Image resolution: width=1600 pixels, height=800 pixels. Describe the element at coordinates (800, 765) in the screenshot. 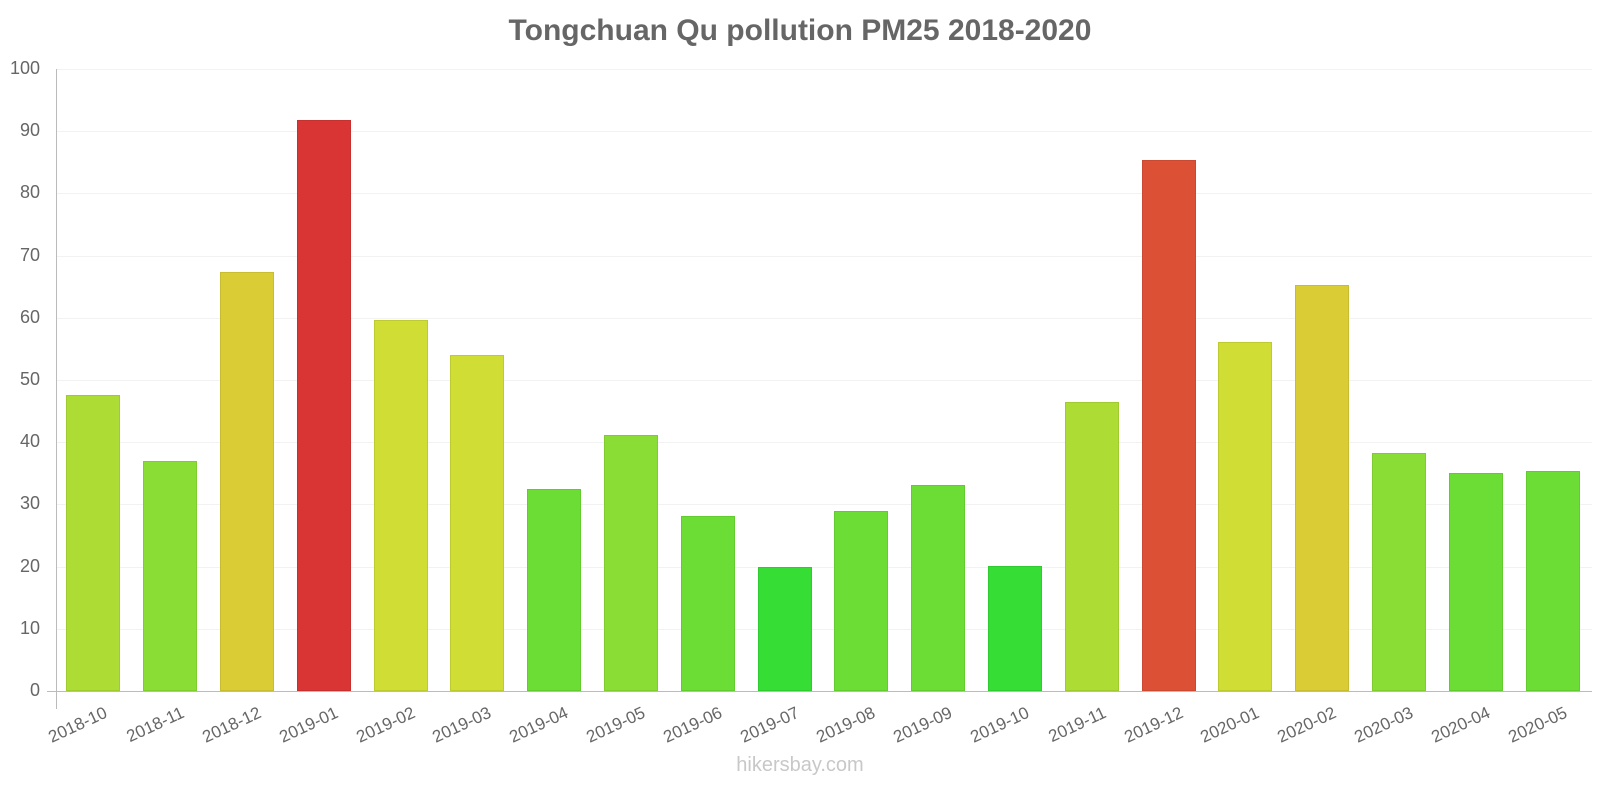

I see `watermark: hikersbay.com` at that location.